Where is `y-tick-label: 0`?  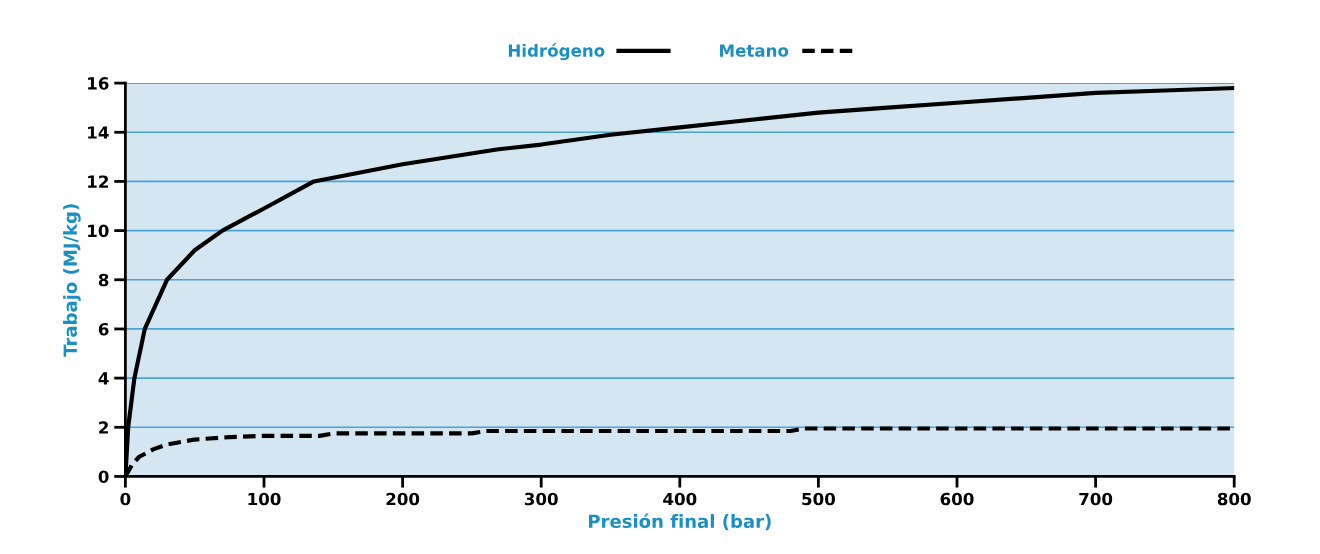 y-tick-label: 0 is located at coordinates (103, 477).